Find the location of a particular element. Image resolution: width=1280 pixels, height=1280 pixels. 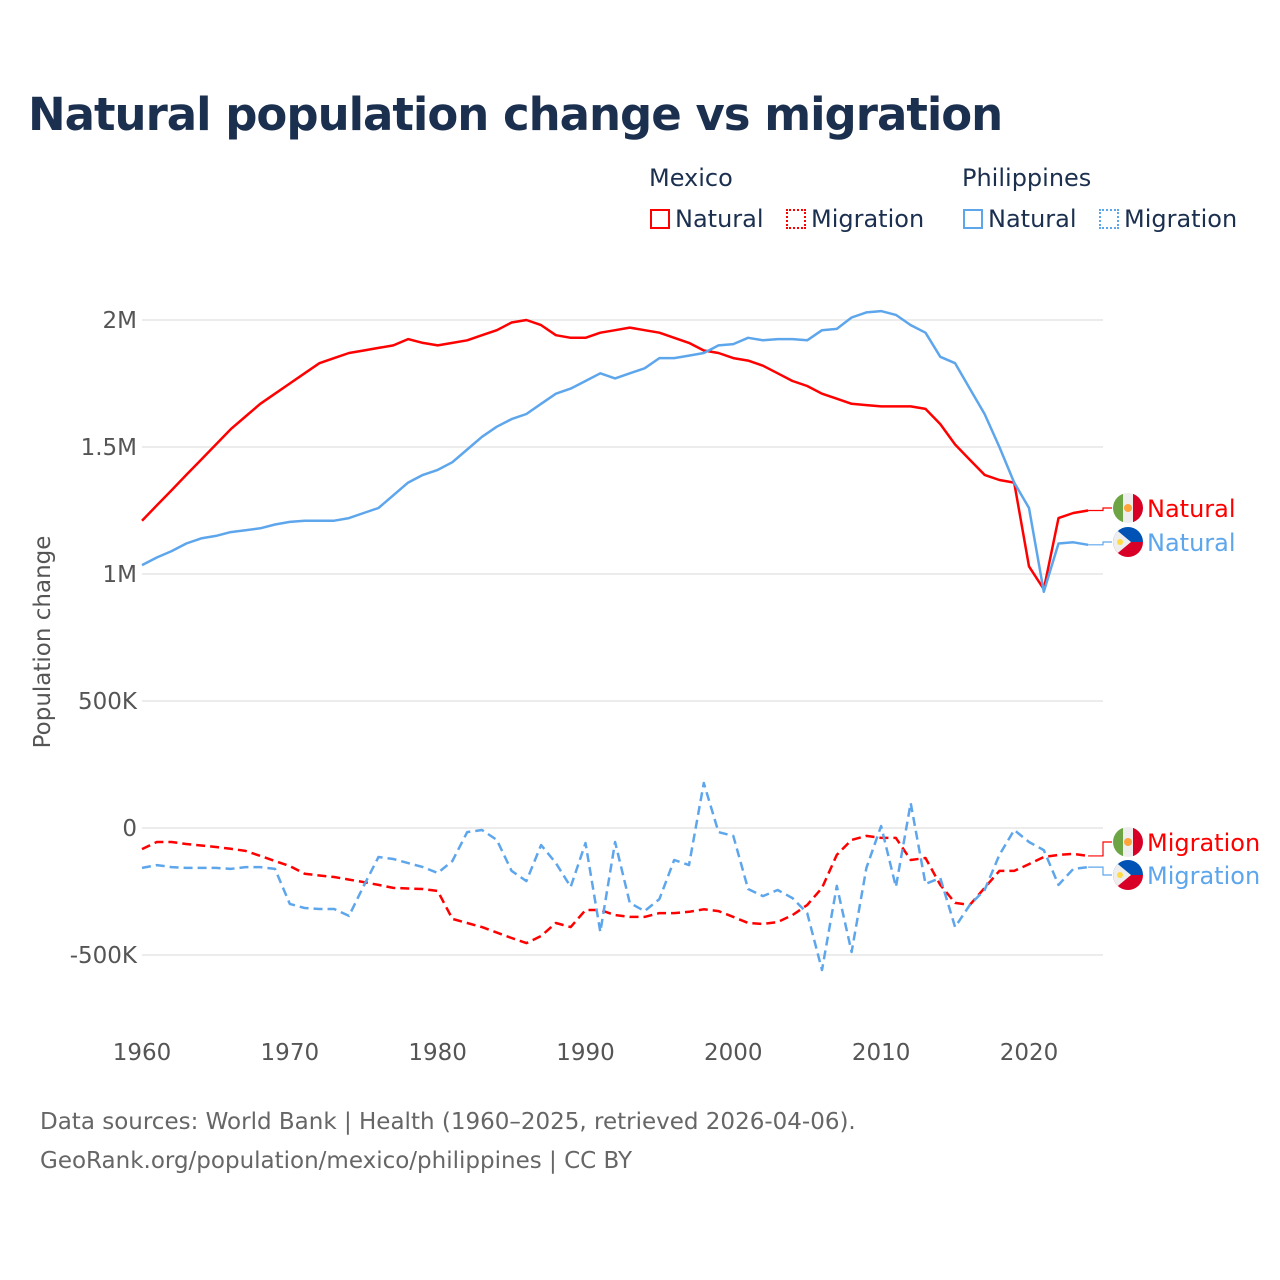

chart-title: Natural population change vs migration is located at coordinates (515, 114).